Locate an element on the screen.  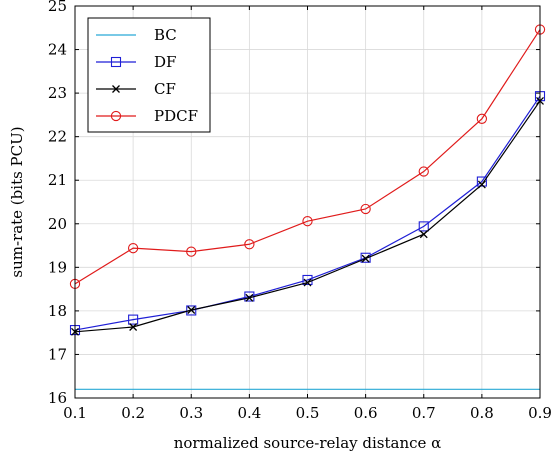
y-tick-label: 25 is located at coordinates (57, 7).